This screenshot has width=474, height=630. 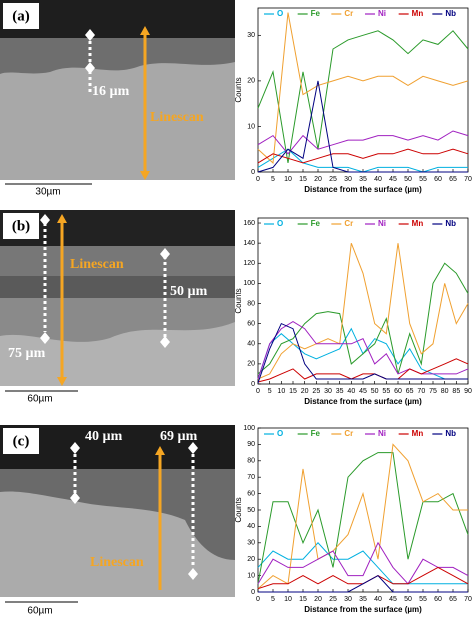 What do you see at coordinates (418, 433) in the screenshot?
I see `legend-label: Mn` at bounding box center [418, 433].